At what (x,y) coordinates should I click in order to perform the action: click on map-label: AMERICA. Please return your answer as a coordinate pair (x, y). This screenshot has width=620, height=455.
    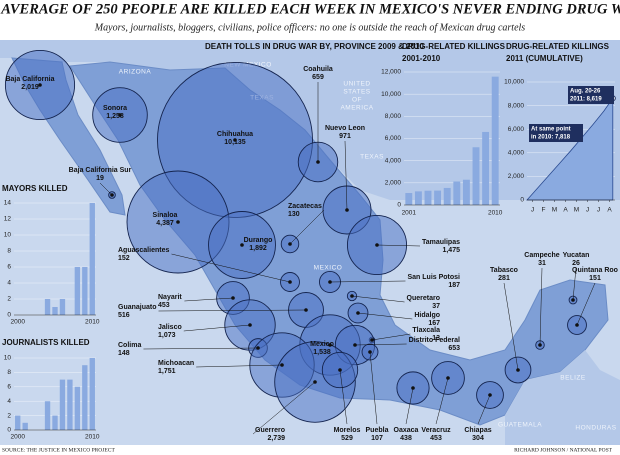
    Looking at the image, I should click on (356, 108).